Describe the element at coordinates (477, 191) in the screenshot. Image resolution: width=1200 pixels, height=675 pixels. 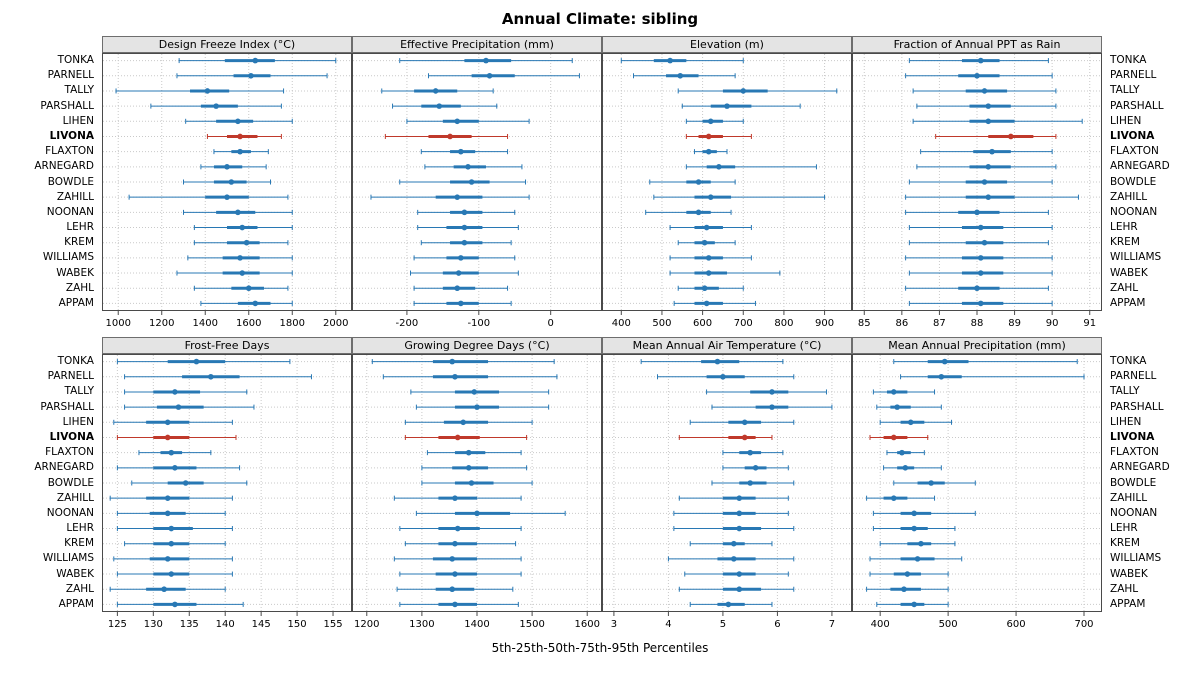
I see `panel-plot-effective-precipitation: -200 -100 0` at that location.